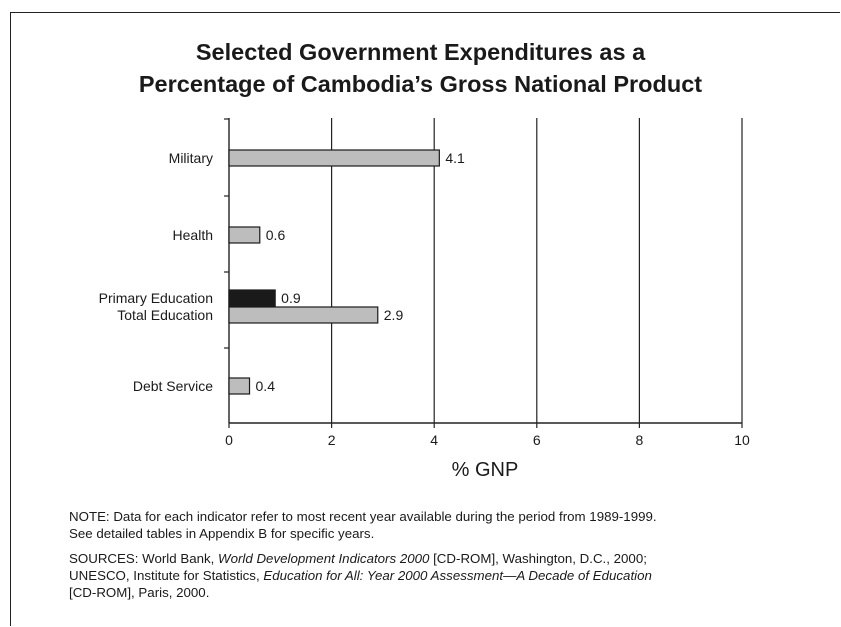  Describe the element at coordinates (193, 235) in the screenshot. I see `category-label-1: Health` at that location.